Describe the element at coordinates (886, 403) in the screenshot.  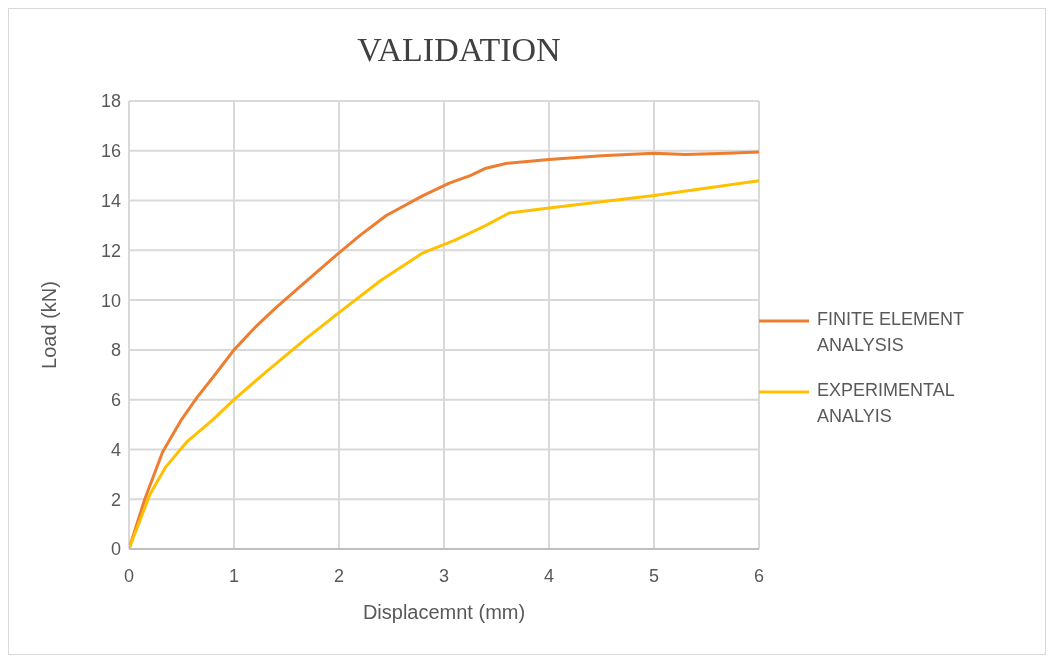
I see `legend-label: EXPERIMENTAL ANALYIS` at that location.